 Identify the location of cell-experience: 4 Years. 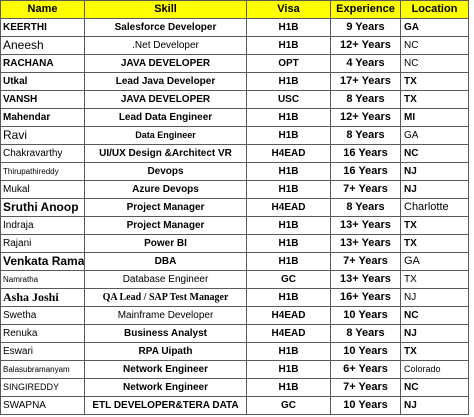
(365, 63).